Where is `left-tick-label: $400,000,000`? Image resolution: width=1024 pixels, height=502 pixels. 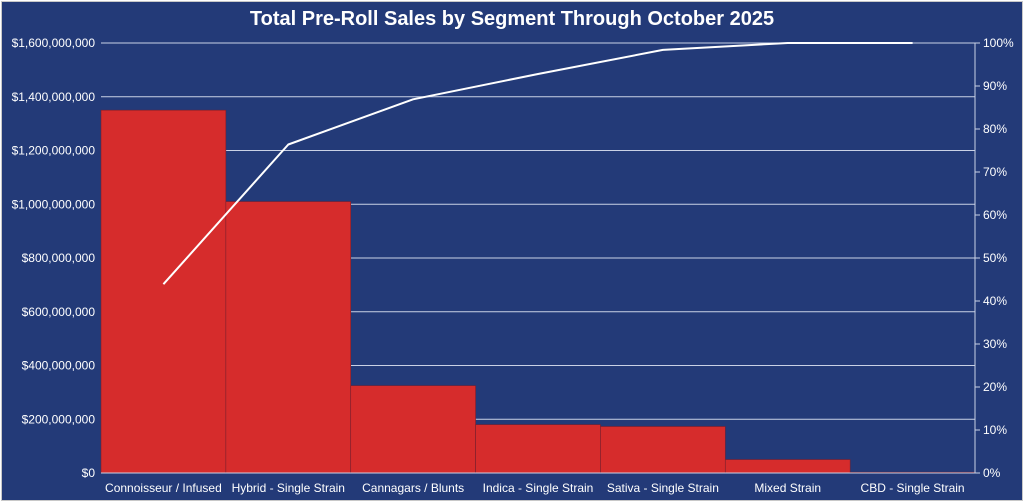
left-tick-label: $400,000,000 is located at coordinates (59, 366).